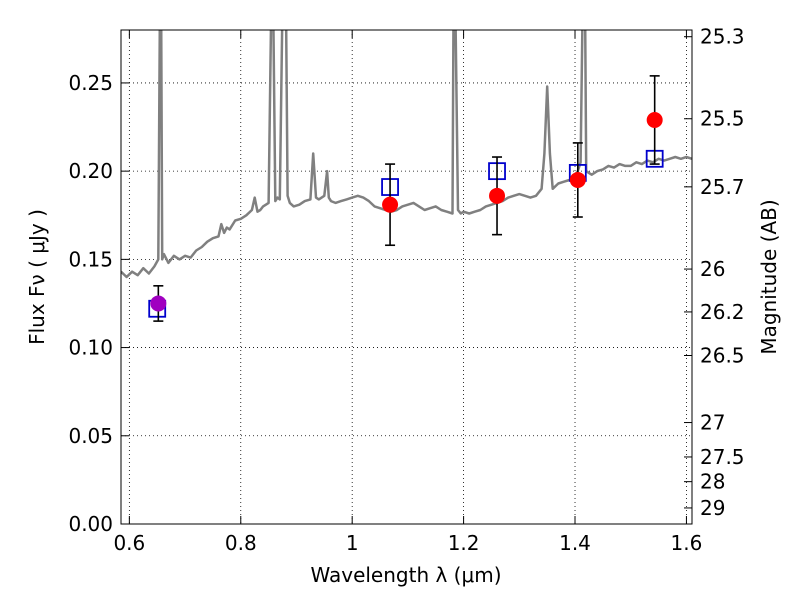 The image size is (800, 600). What do you see at coordinates (722, 356) in the screenshot?
I see `y2-tick-label: 26.5` at bounding box center [722, 356].